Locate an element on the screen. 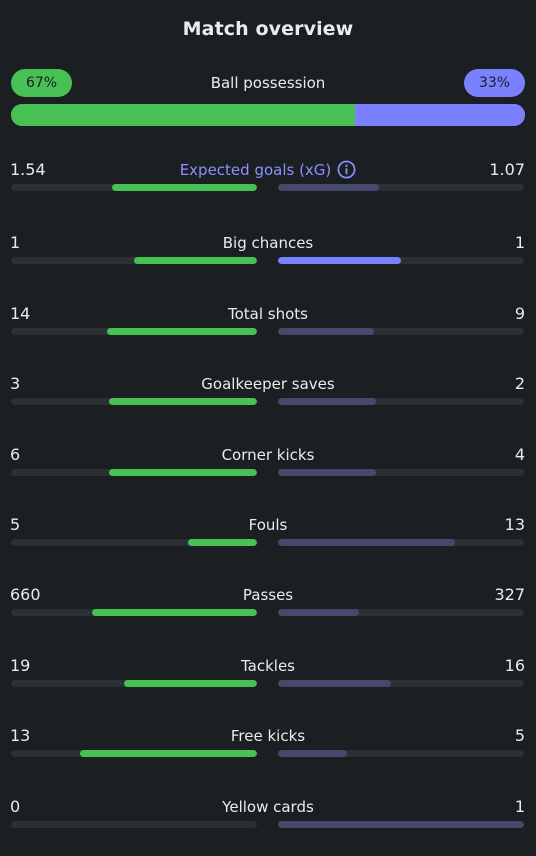 Image resolution: width=536 pixels, height=856 pixels. stat-name-label: Yellow cards is located at coordinates (268, 807).